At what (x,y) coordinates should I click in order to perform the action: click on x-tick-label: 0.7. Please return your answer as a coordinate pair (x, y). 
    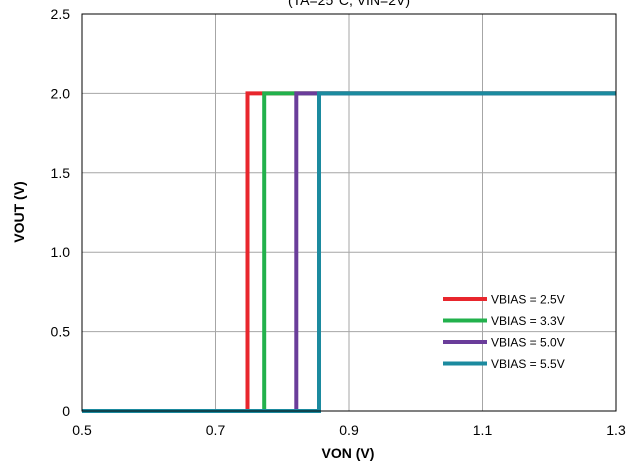
    Looking at the image, I should click on (216, 430).